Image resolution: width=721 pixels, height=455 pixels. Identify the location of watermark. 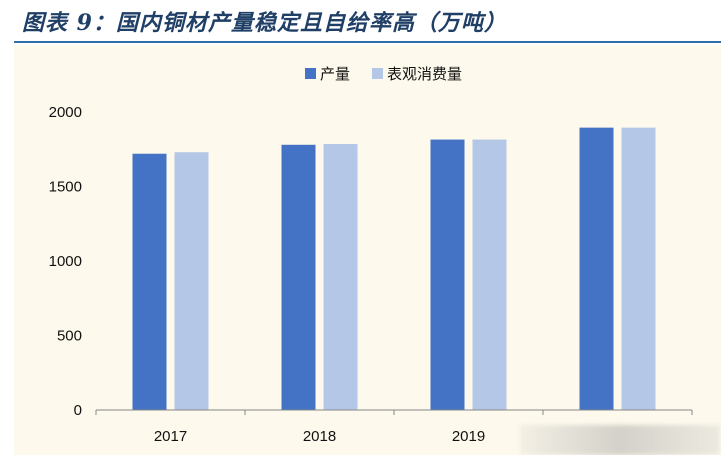
(620, 440).